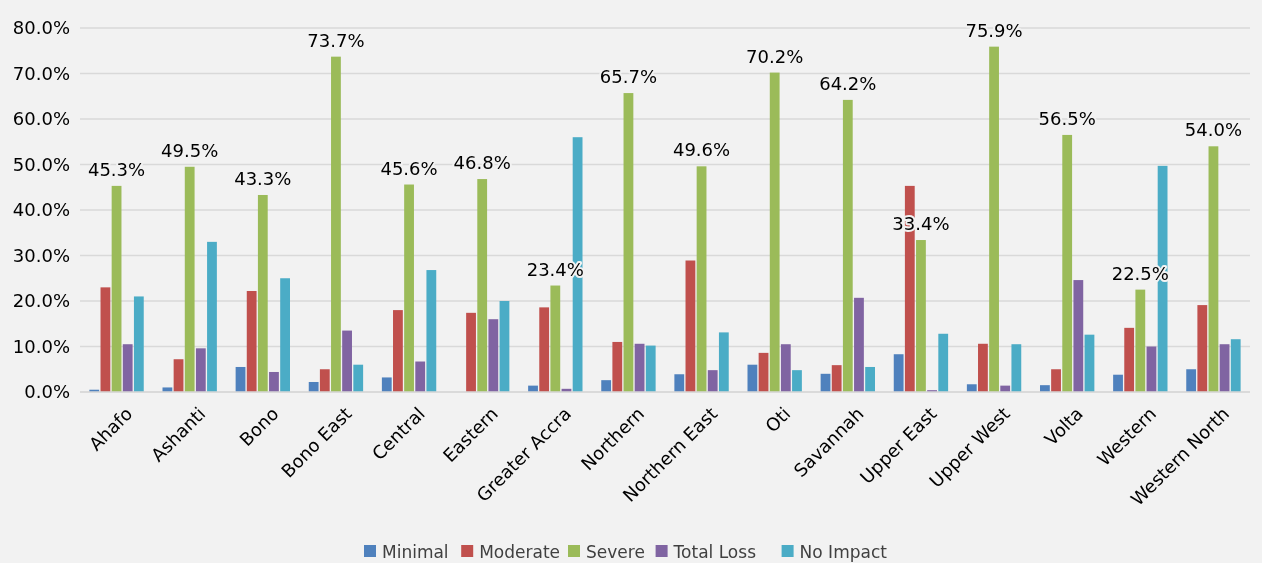  What do you see at coordinates (1213, 130) in the screenshot?
I see `data-label: 54.0%` at bounding box center [1213, 130].